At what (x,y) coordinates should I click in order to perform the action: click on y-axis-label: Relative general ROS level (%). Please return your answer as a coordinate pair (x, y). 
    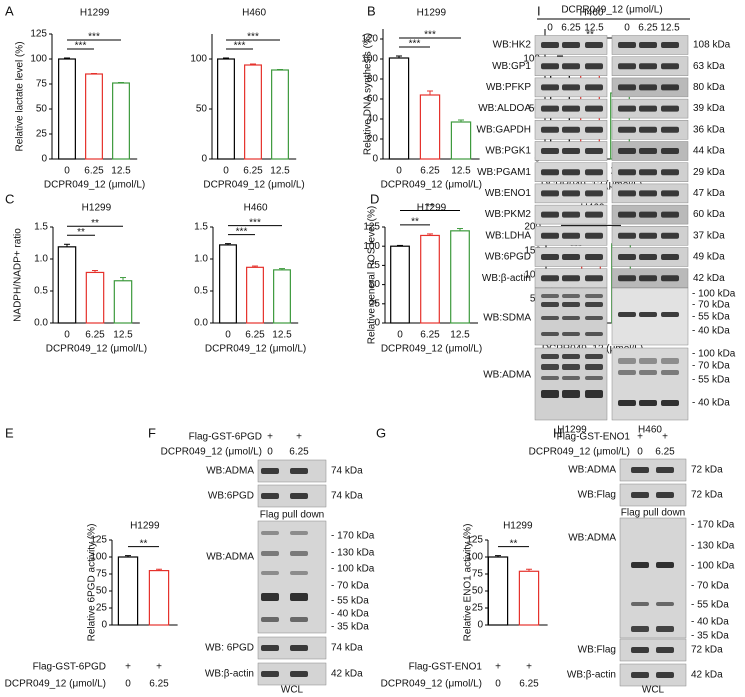
    Looking at the image, I should click on (372, 275).